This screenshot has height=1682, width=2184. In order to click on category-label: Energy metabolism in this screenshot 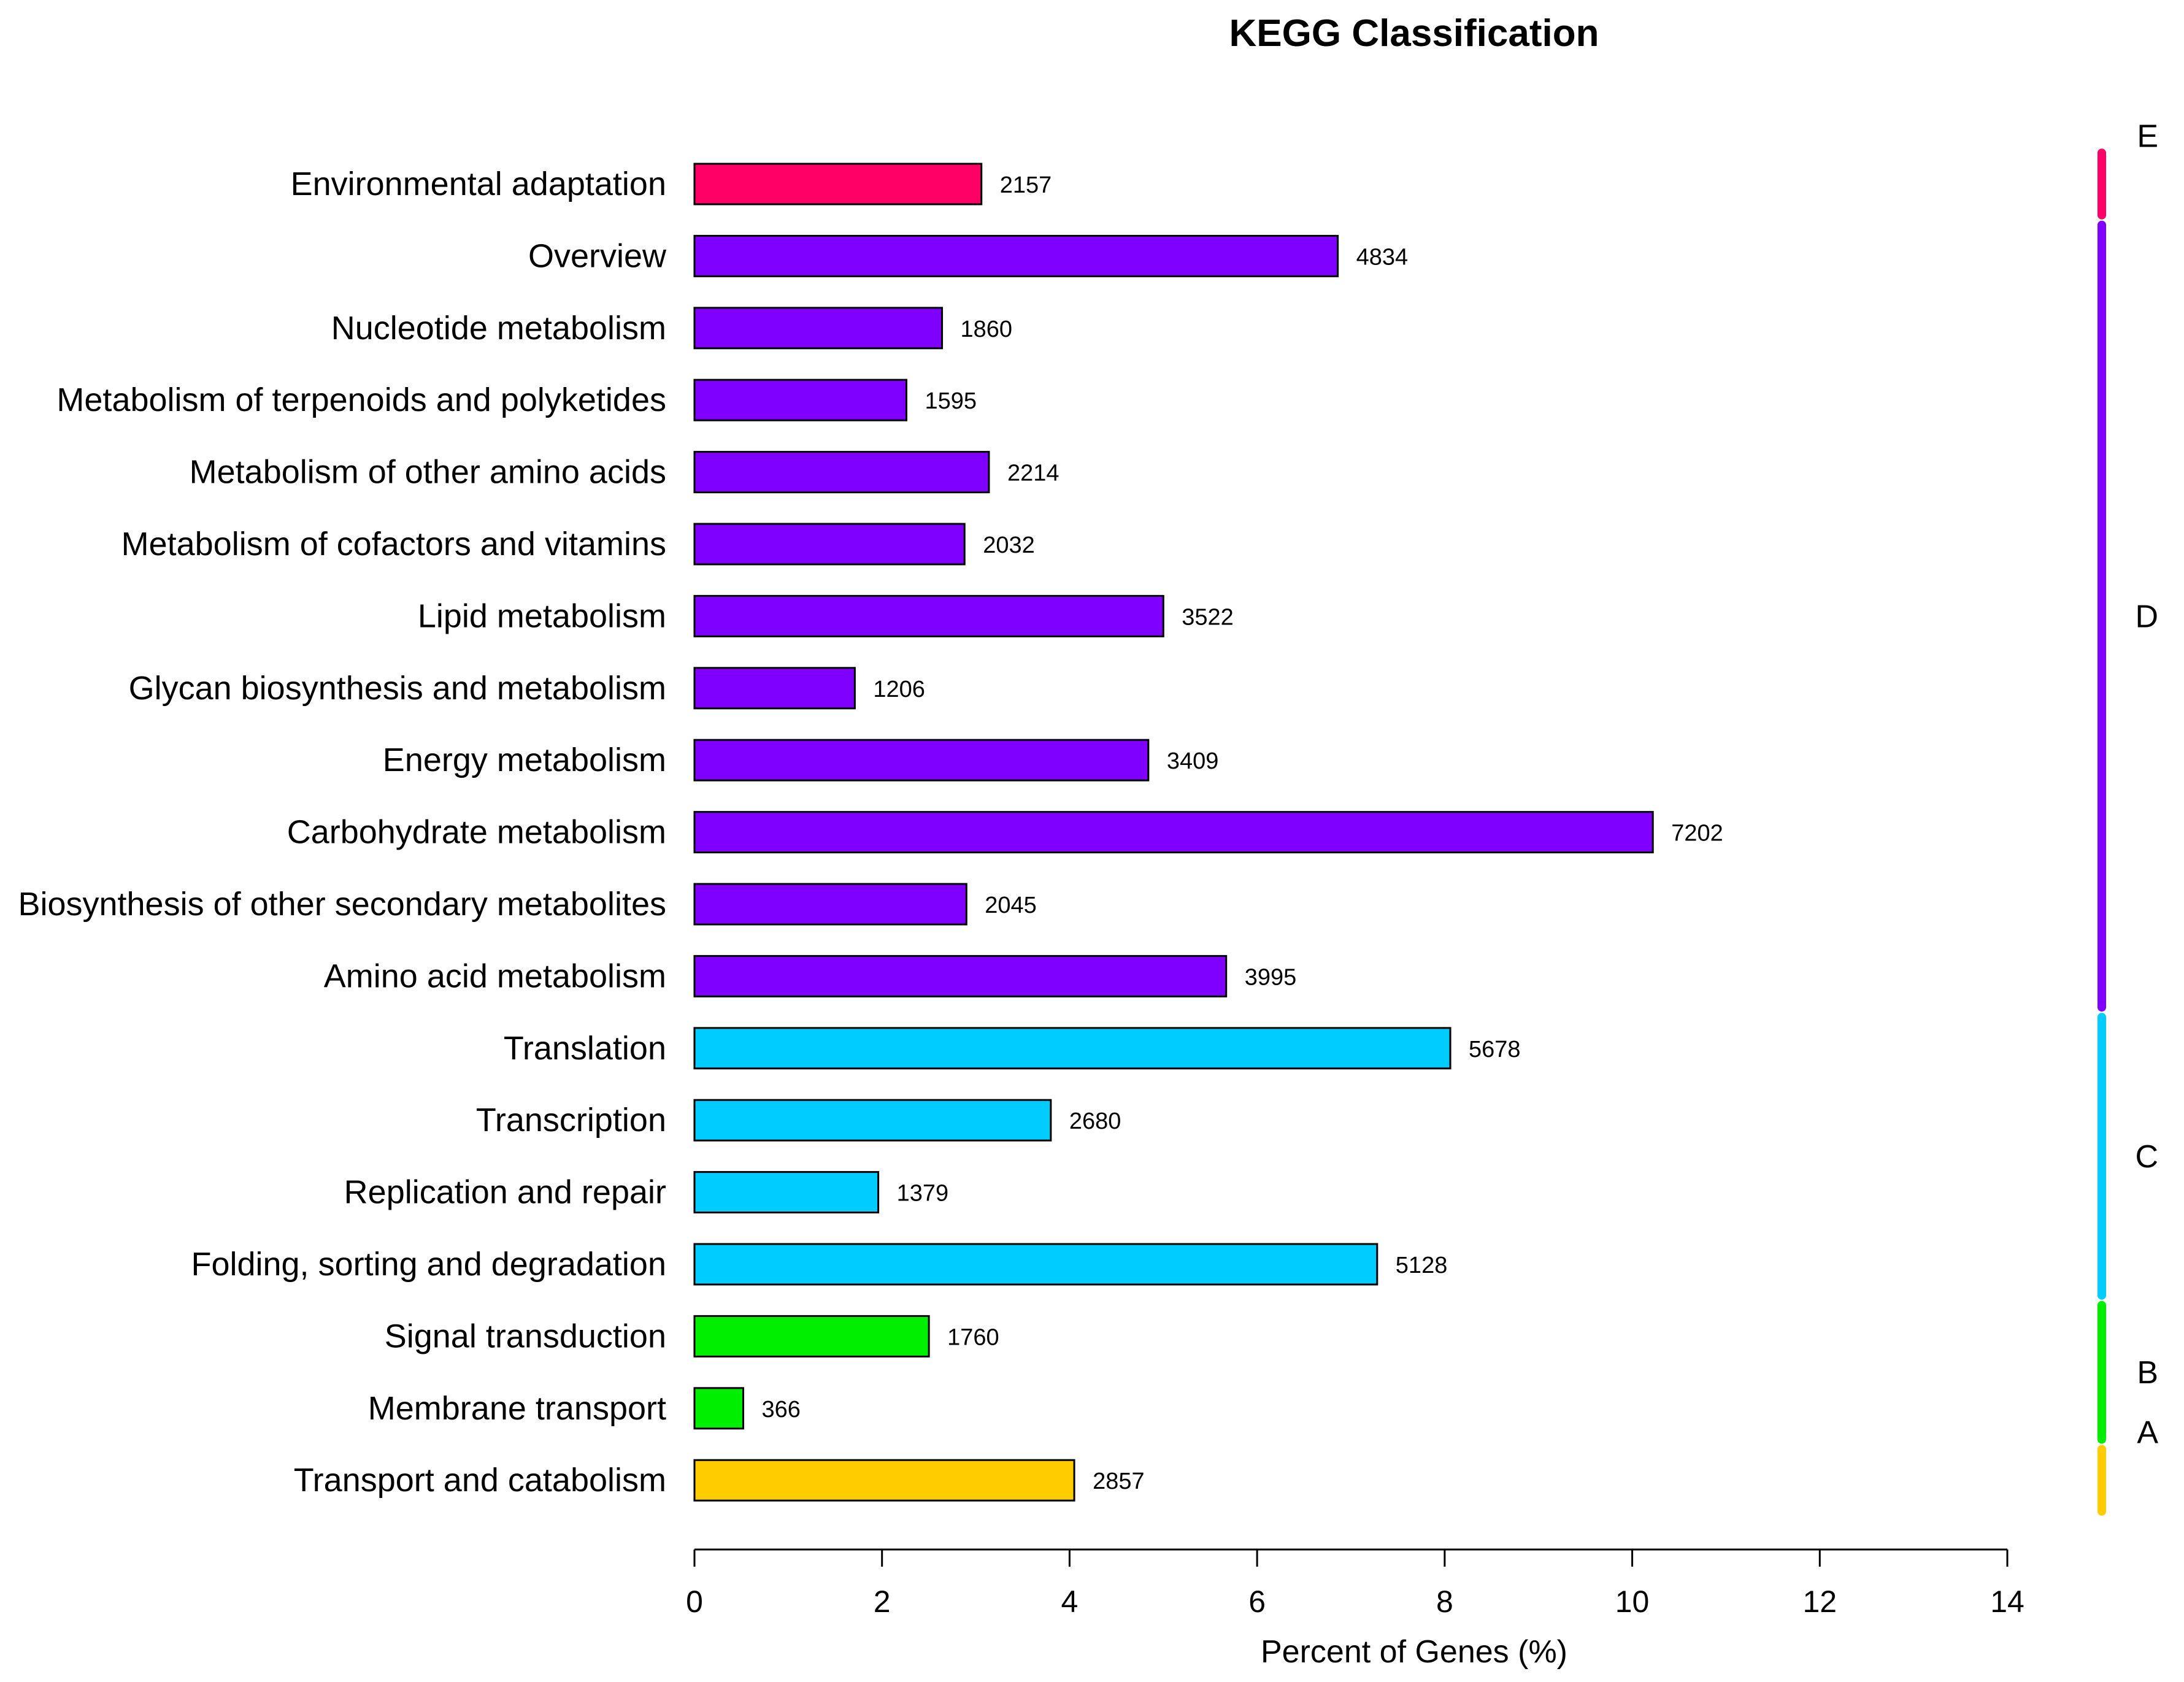, I will do `click(524, 760)`.